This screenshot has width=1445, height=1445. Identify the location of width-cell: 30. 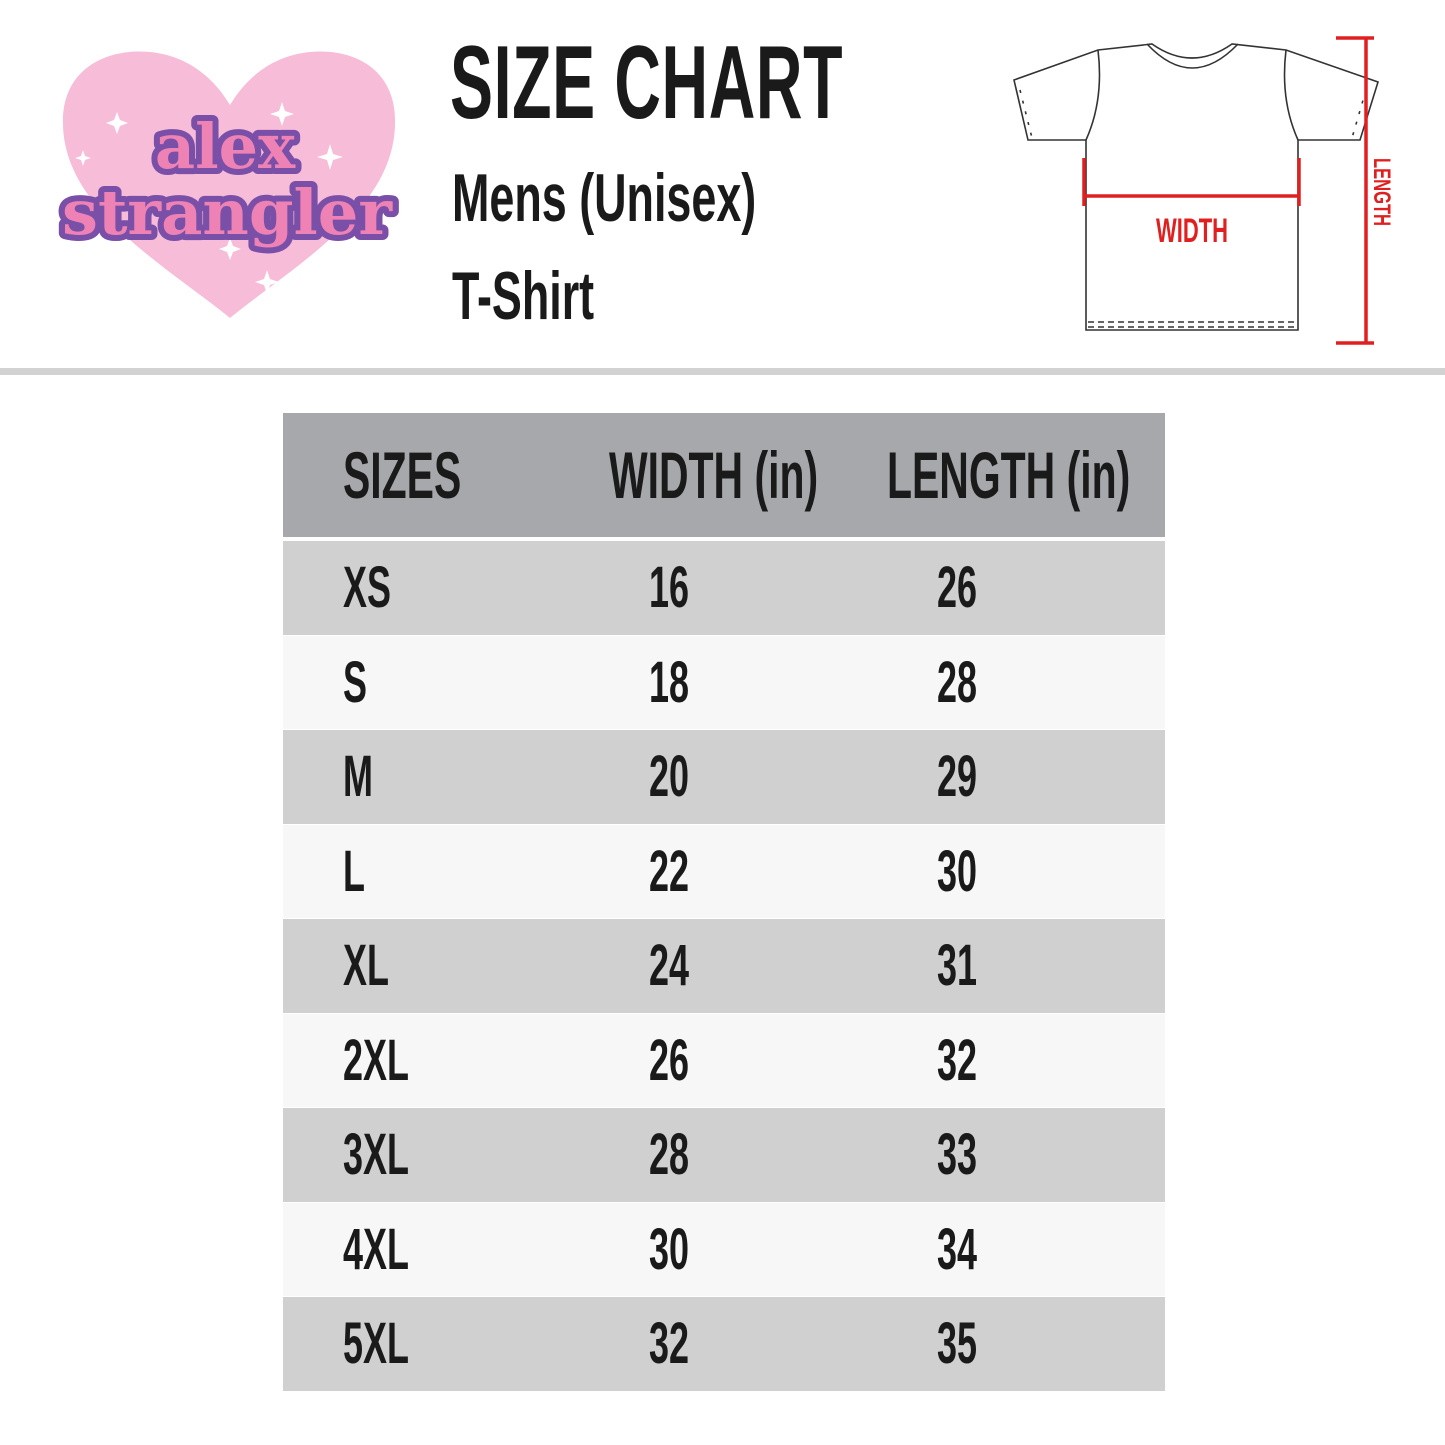
(669, 1249).